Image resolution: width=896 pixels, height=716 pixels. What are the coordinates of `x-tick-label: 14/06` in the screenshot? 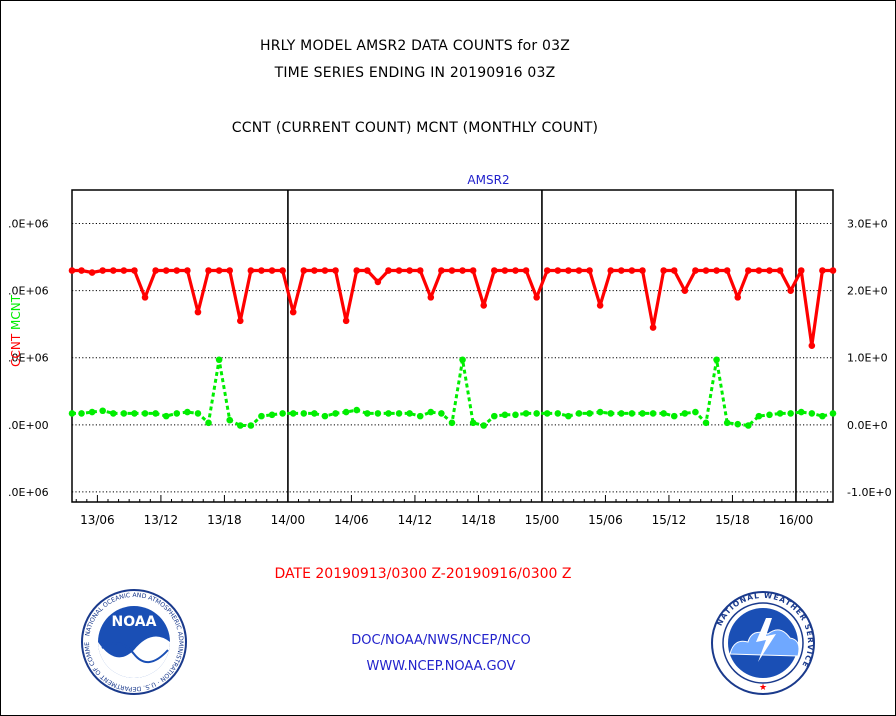 It's located at (351, 520).